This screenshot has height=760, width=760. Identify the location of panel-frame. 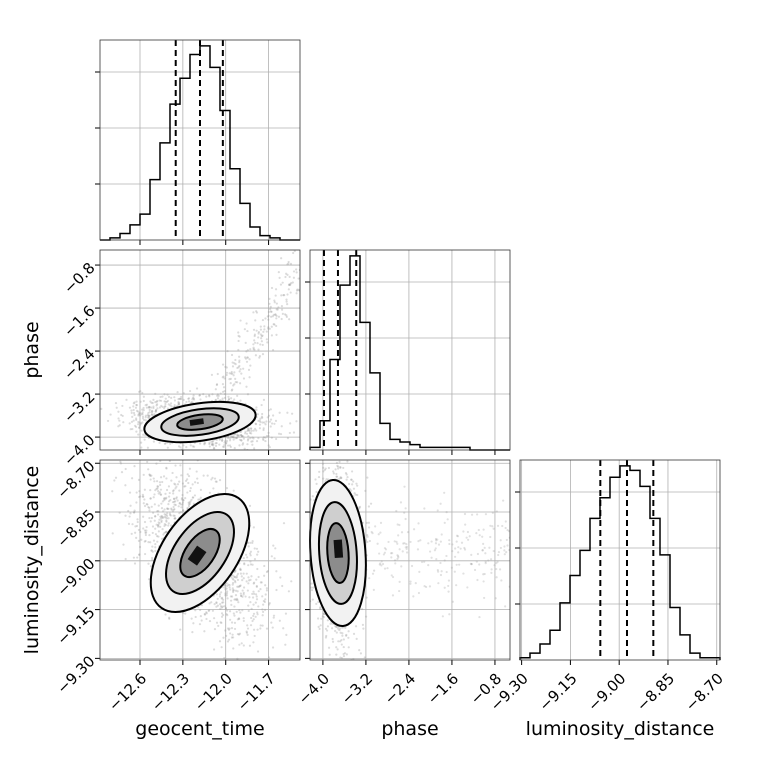
(200, 140).